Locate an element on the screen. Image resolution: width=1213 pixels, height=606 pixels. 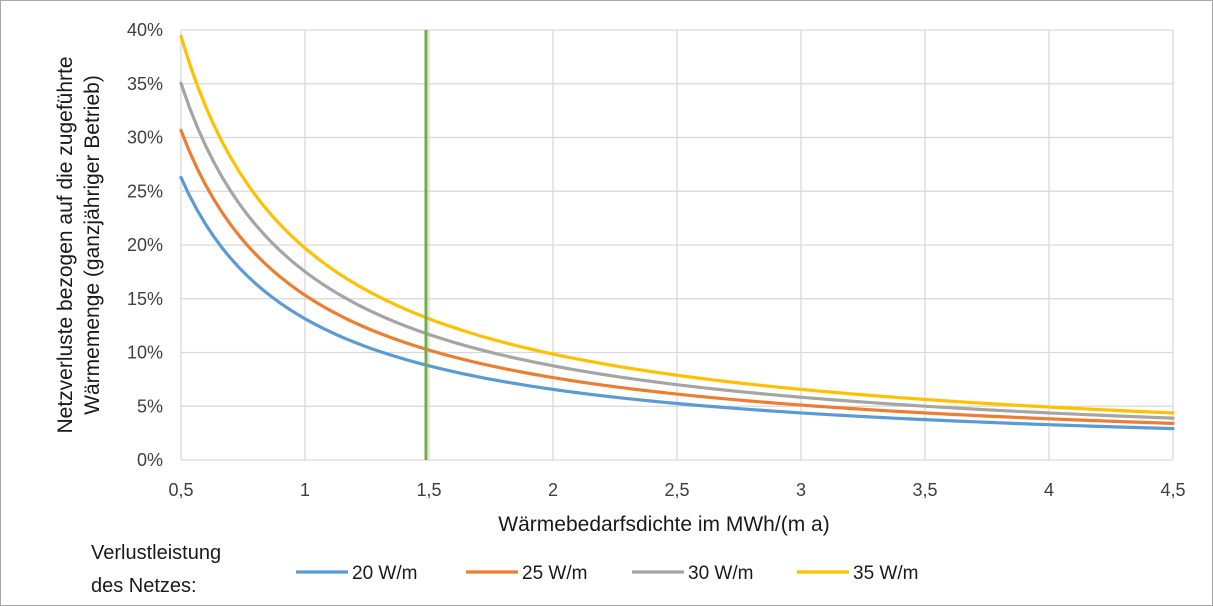
legend-title-line2: des Netzes: is located at coordinates (144, 586).